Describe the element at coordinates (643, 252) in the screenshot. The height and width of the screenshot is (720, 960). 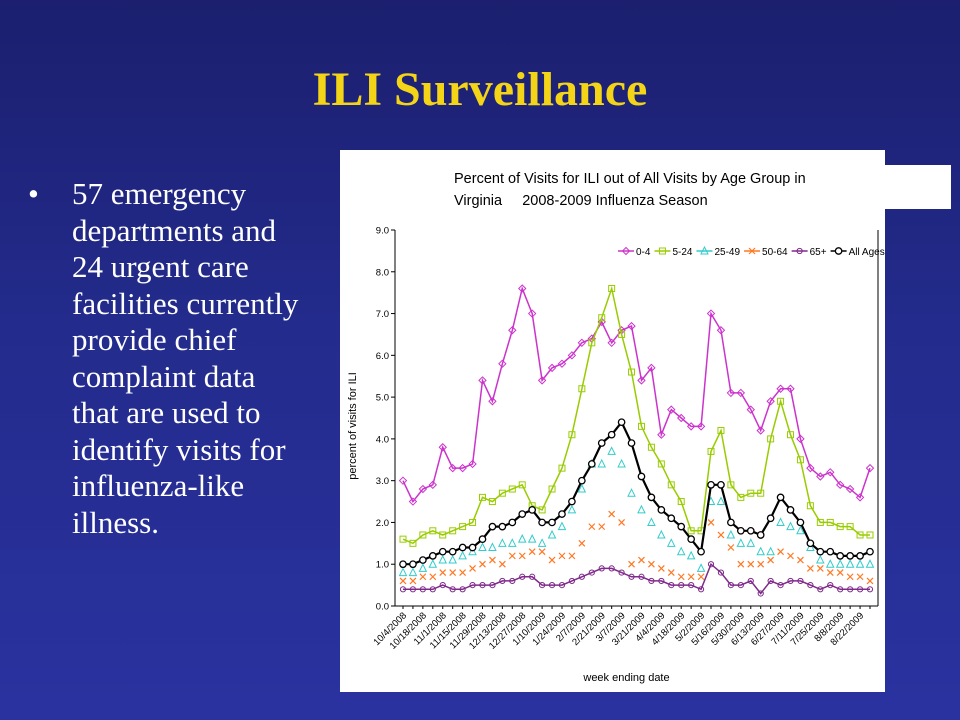
I see `legend-label: 0-4` at that location.